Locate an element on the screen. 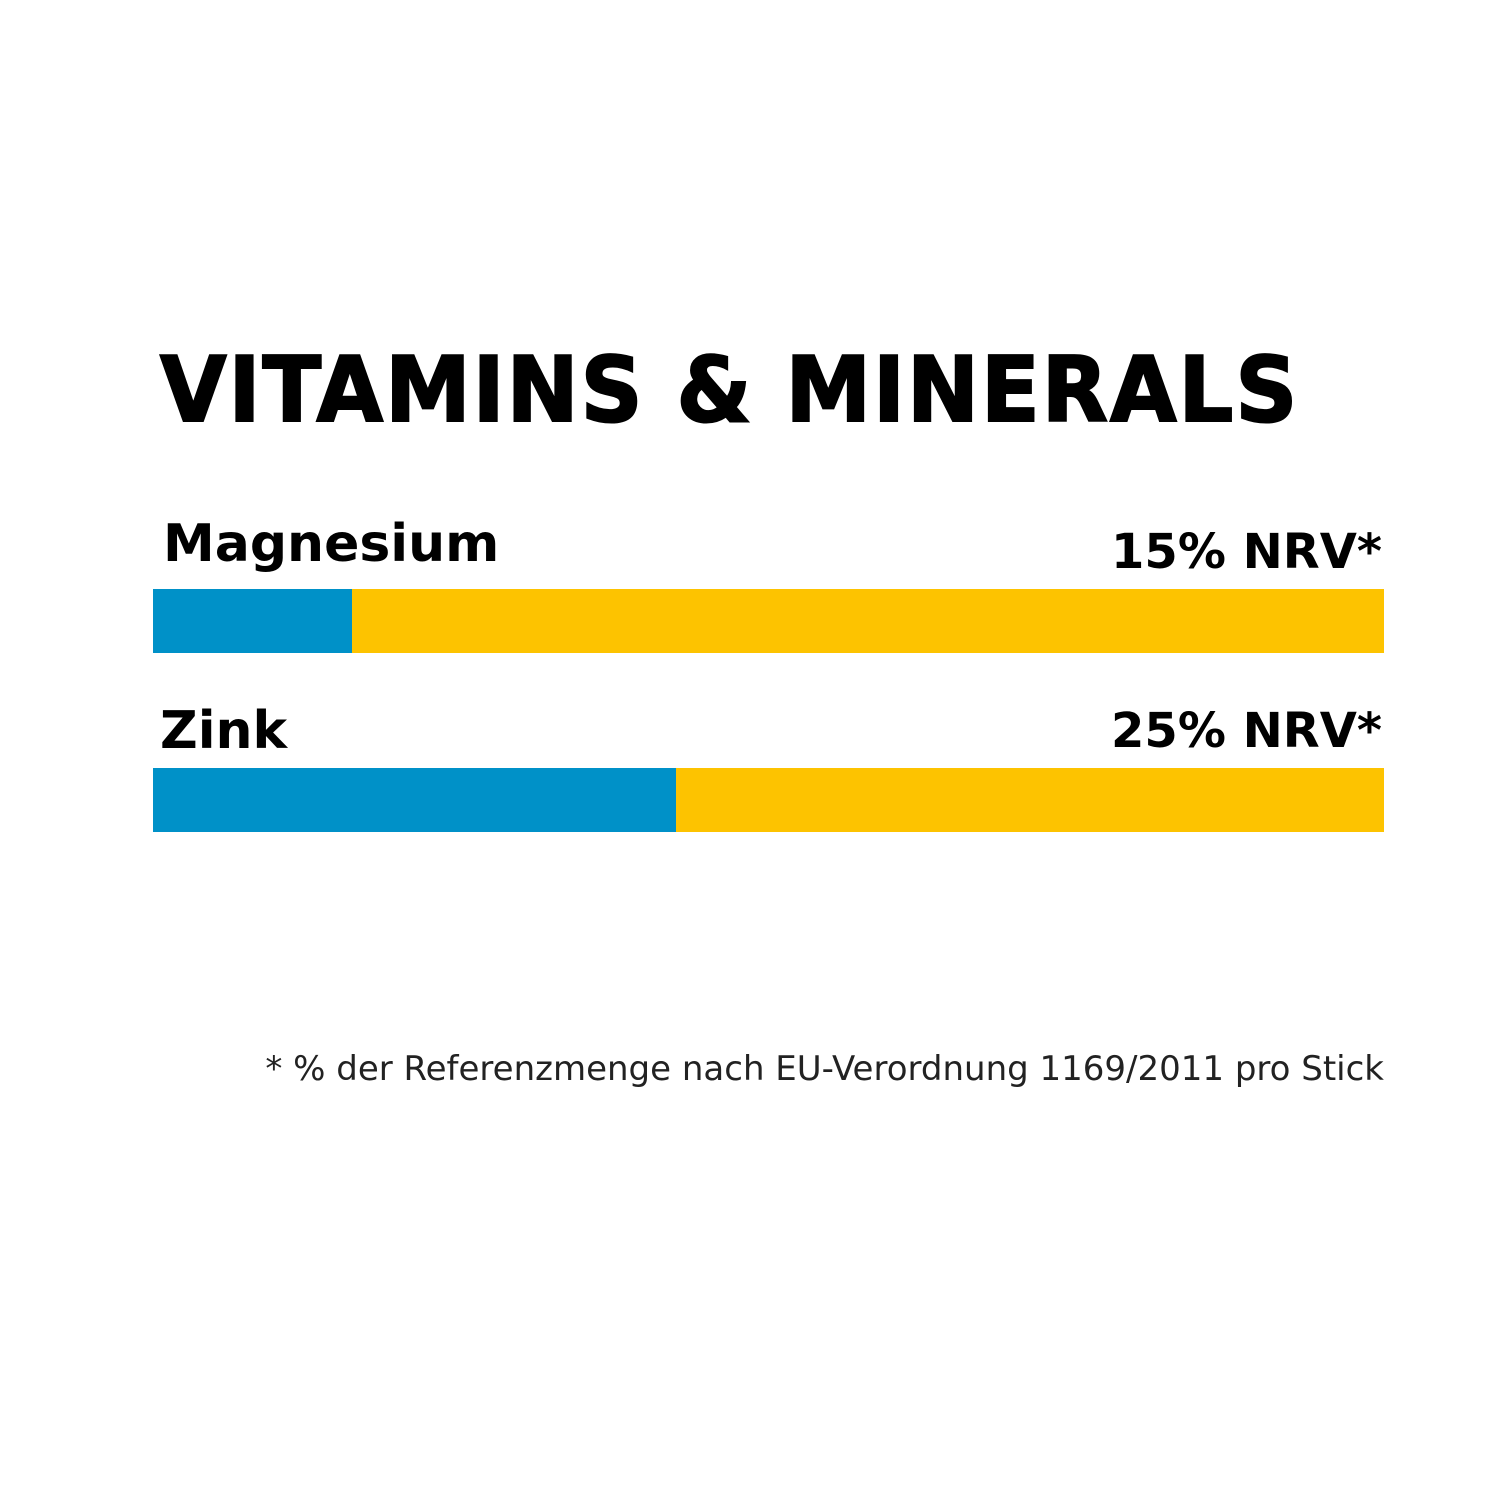 The image size is (1500, 1500). bar-zink is located at coordinates (768, 800).